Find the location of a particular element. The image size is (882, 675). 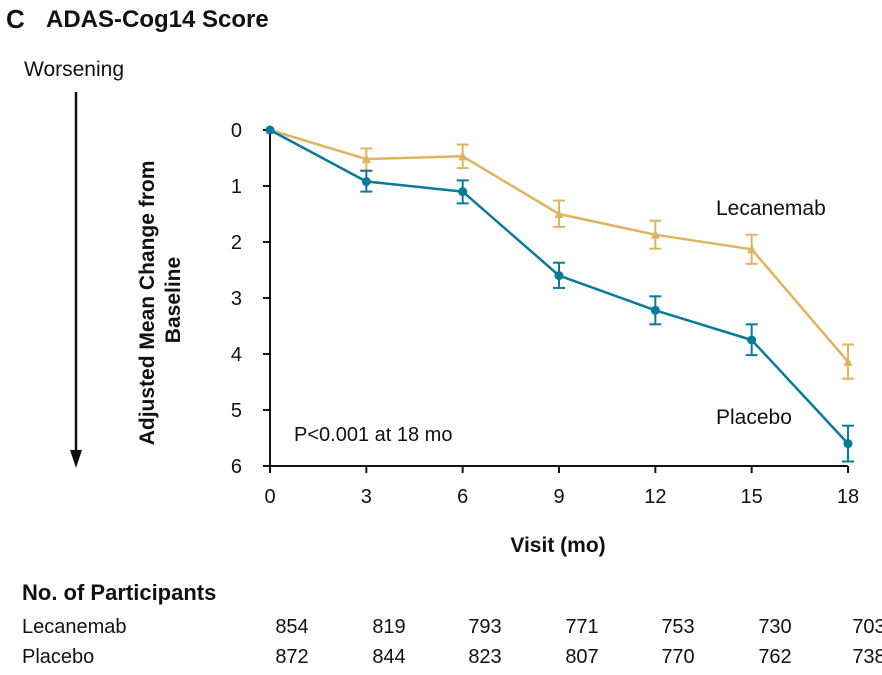

participants-count: 770 is located at coordinates (678, 657).